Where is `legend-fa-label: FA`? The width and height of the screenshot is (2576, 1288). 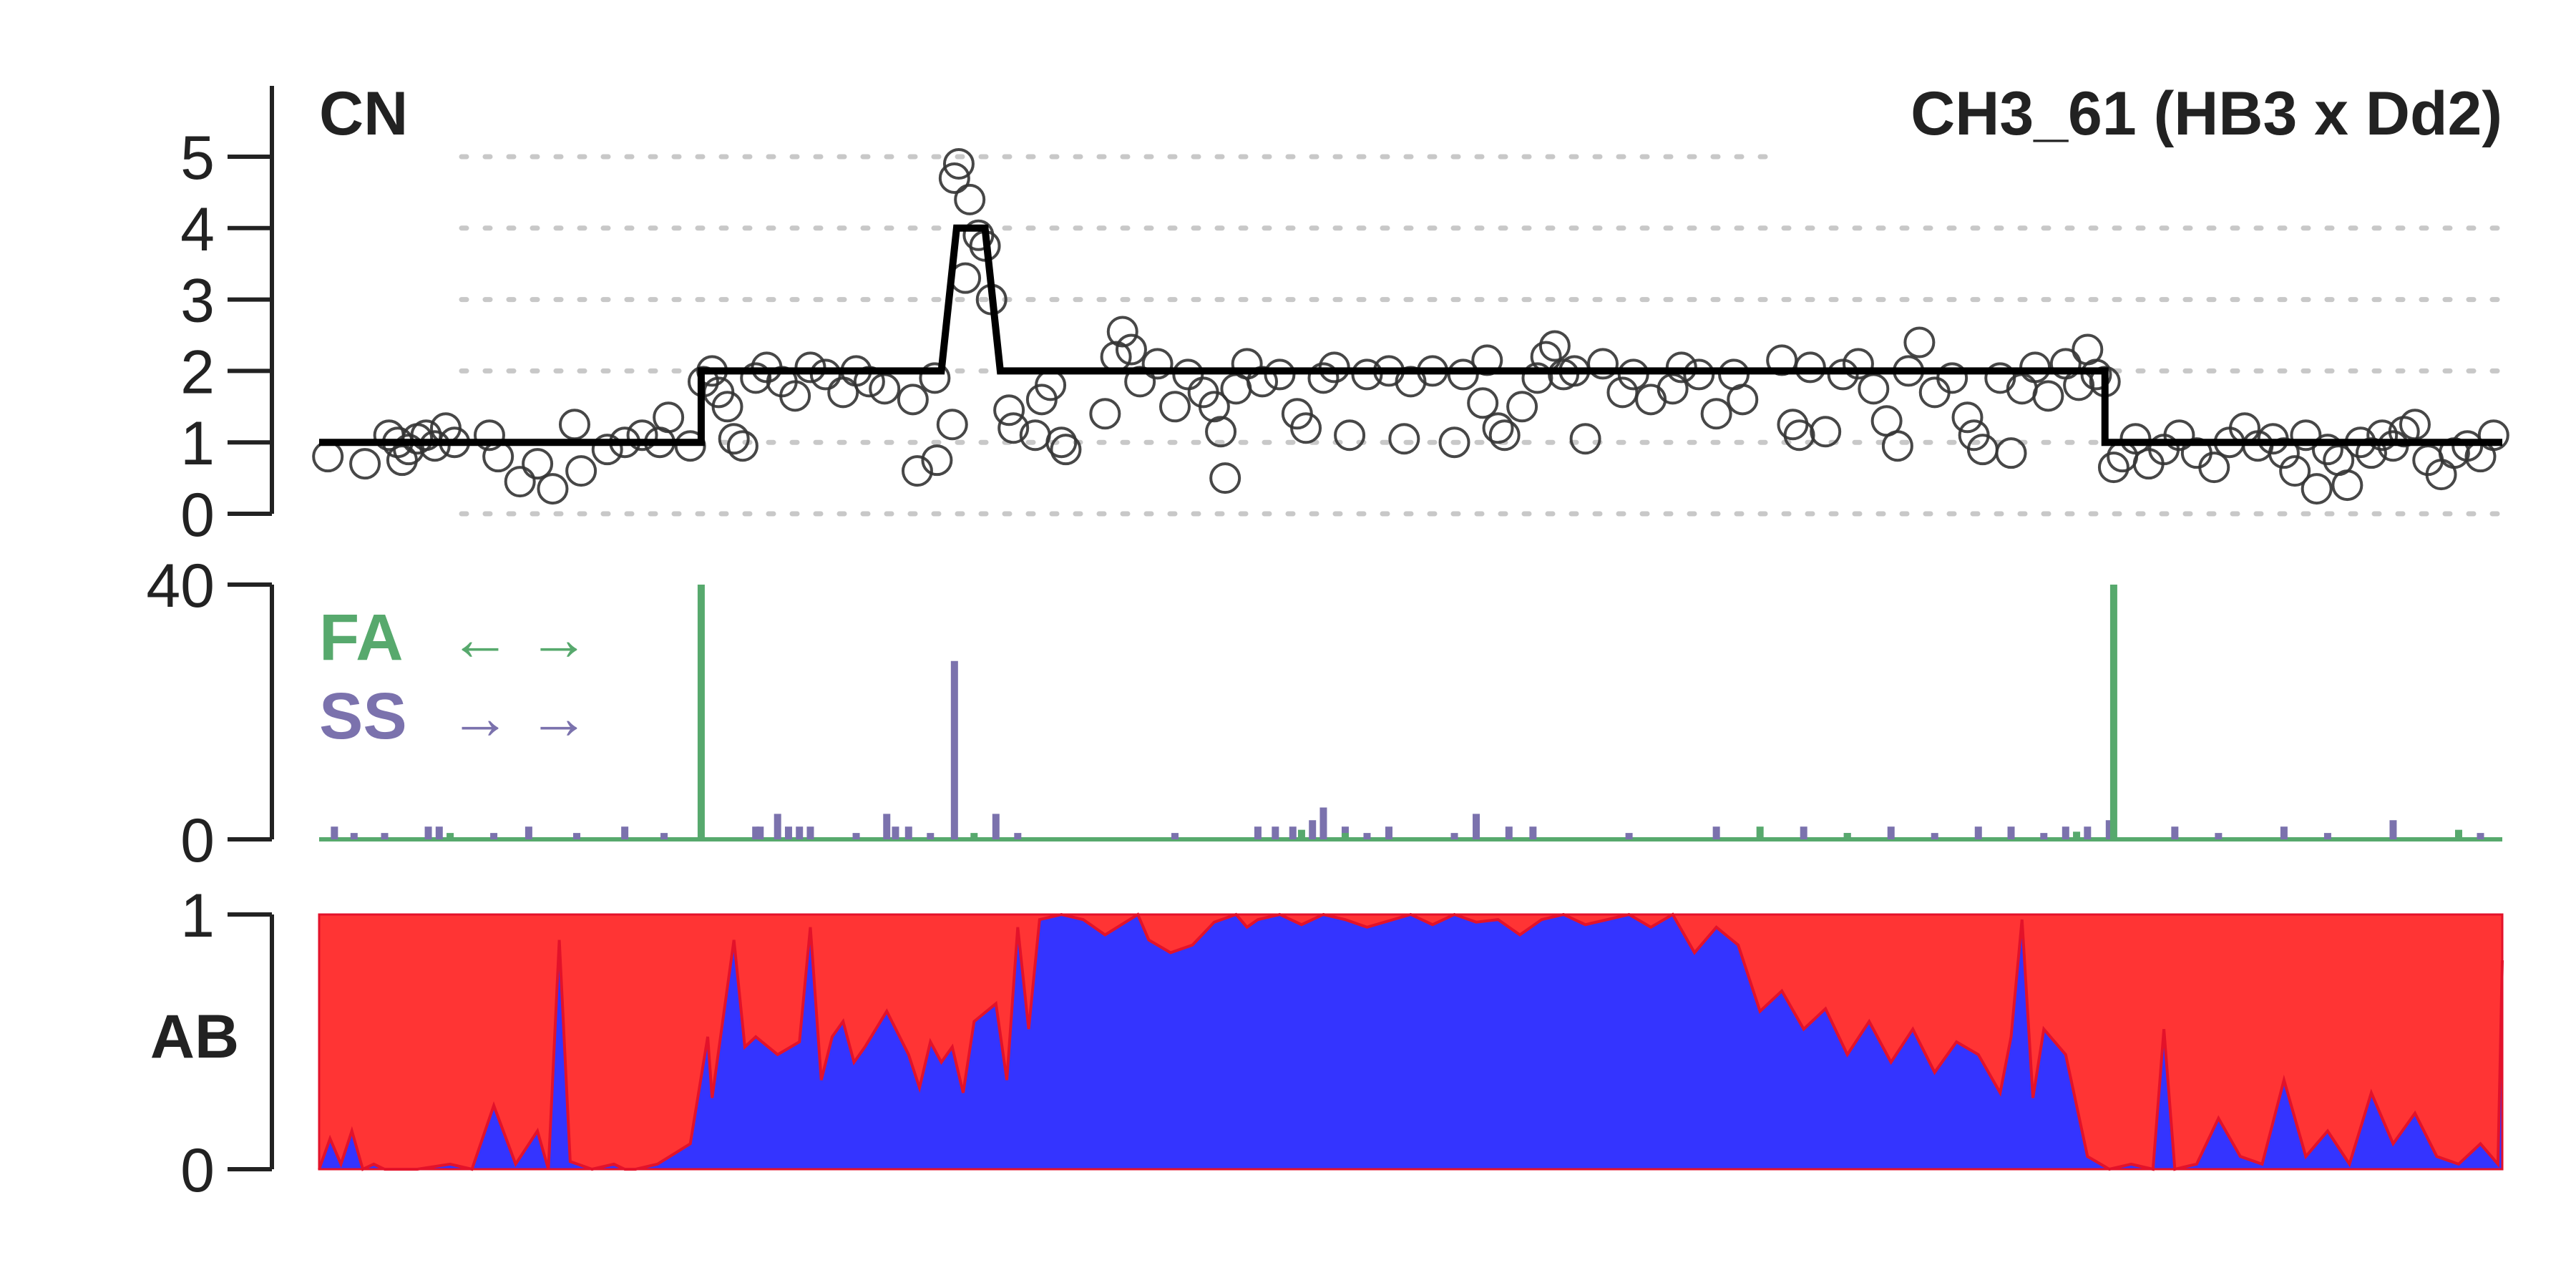 legend-fa-label: FA is located at coordinates (361, 637).